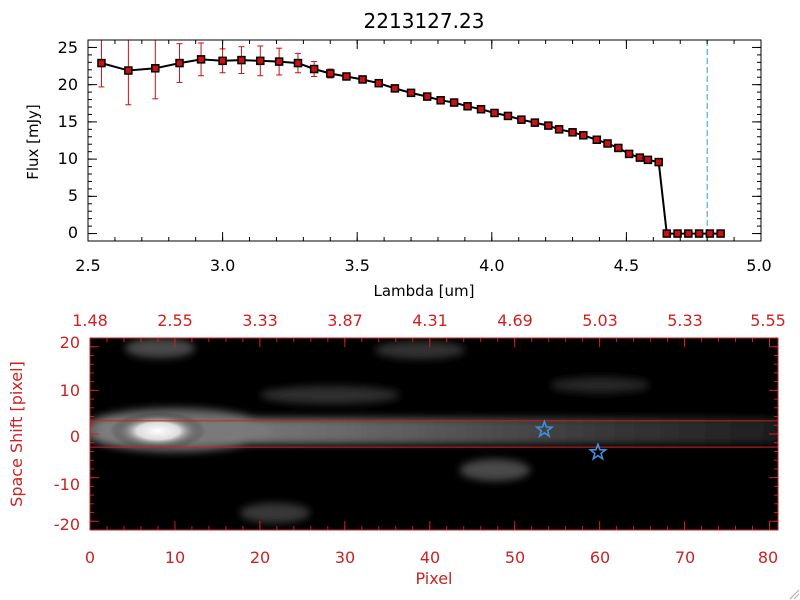  I want to click on y-tick-label: -20, so click(67, 524).